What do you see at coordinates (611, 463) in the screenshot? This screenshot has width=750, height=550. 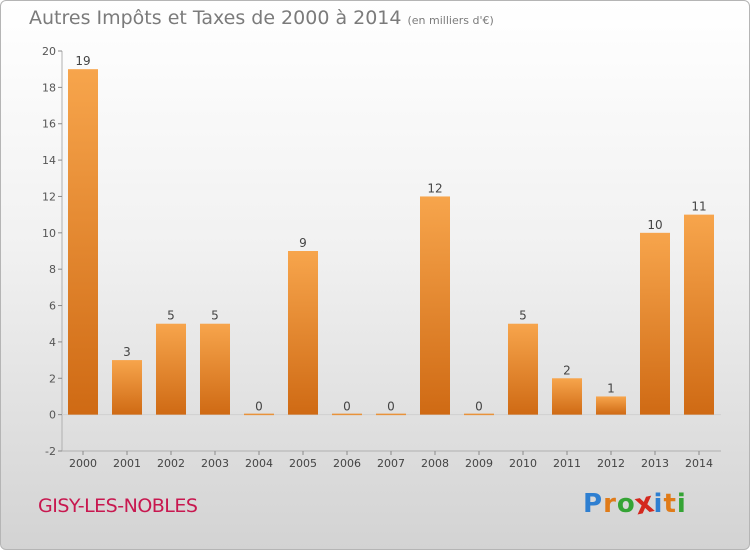 I see `x-tick-label: 2012` at bounding box center [611, 463].